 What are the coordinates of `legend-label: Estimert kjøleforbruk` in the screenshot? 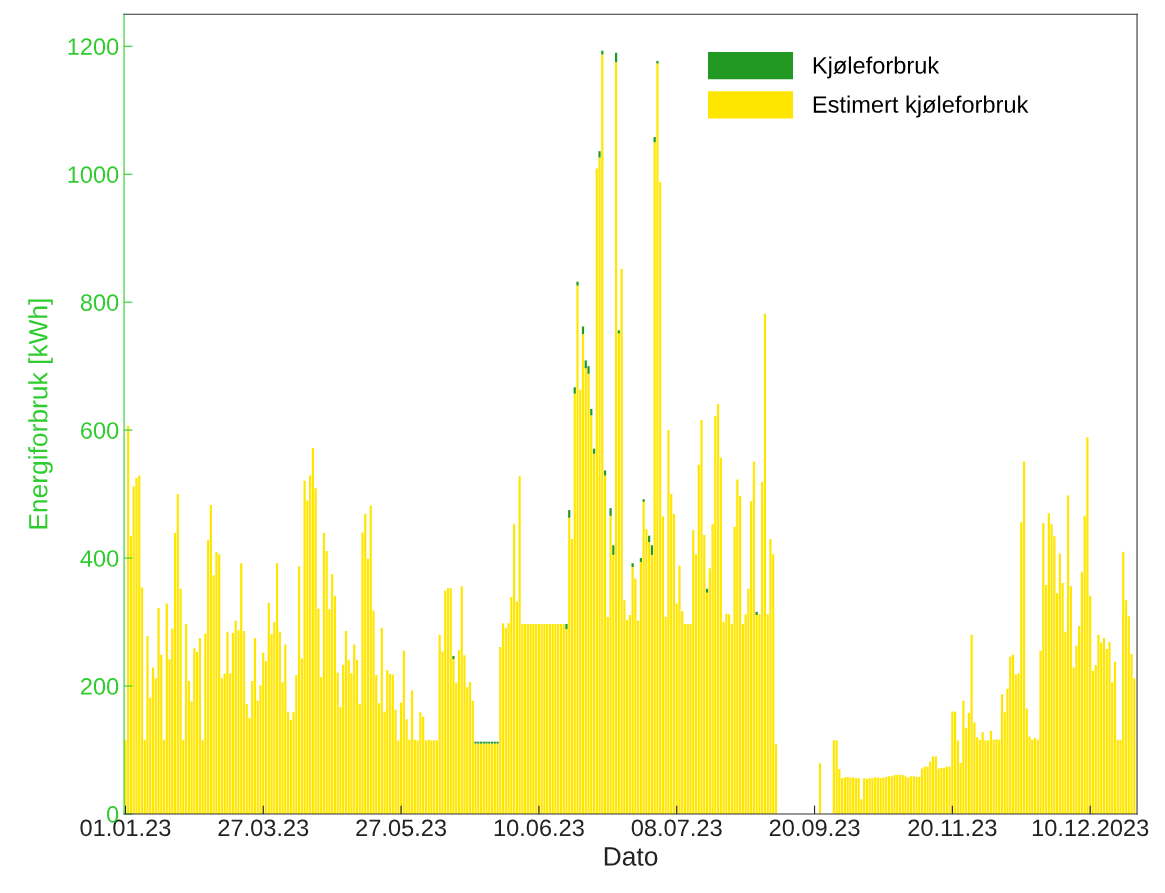 It's located at (921, 106).